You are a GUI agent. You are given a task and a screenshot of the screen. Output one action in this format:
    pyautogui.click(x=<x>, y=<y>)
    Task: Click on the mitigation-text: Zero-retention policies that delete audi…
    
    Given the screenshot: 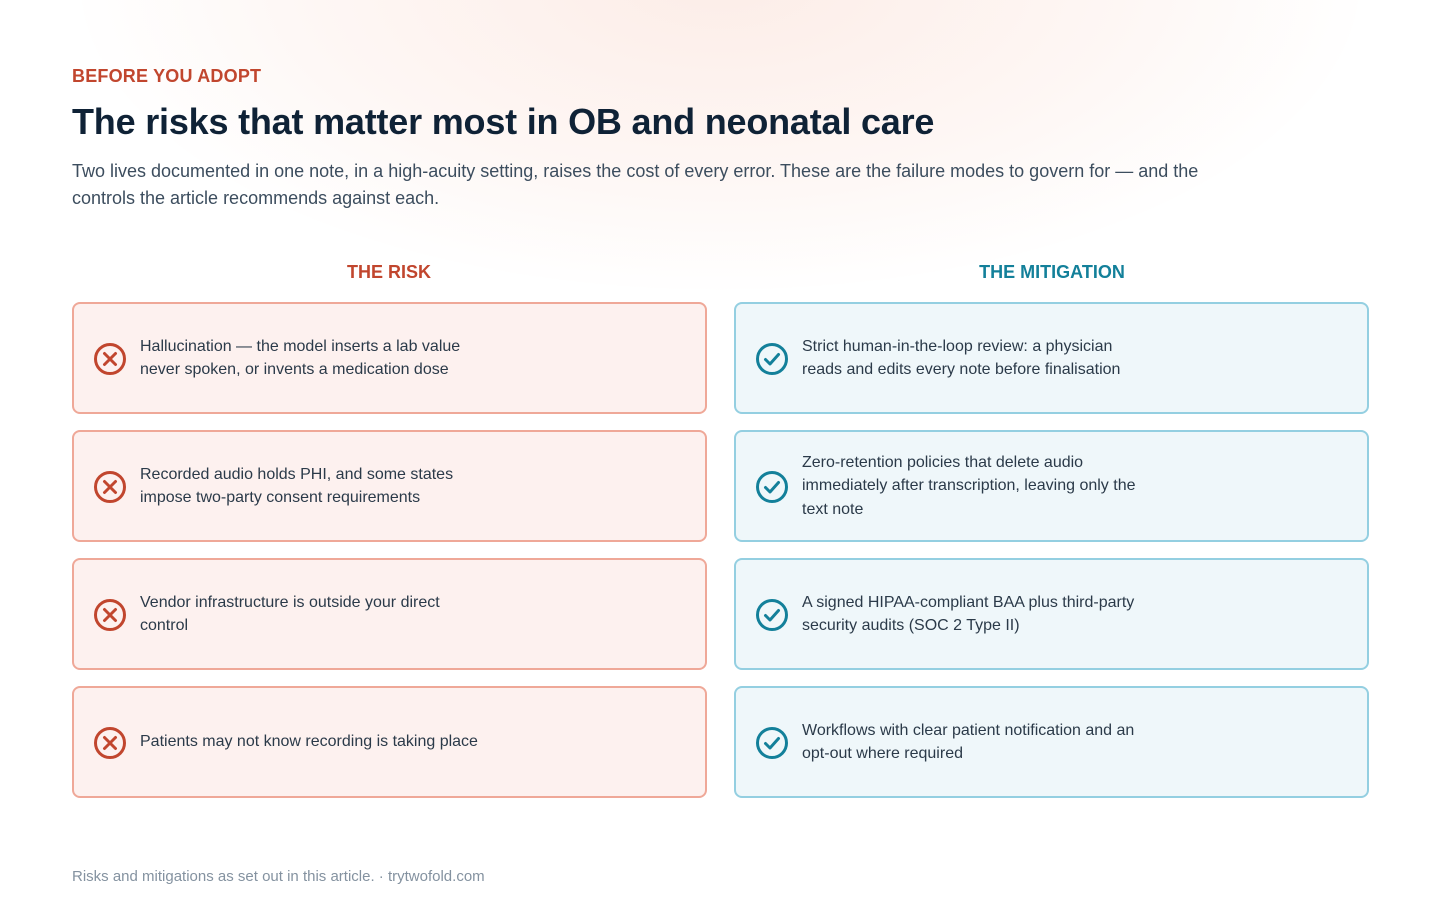 What is the action you would take?
    pyautogui.click(x=969, y=485)
    